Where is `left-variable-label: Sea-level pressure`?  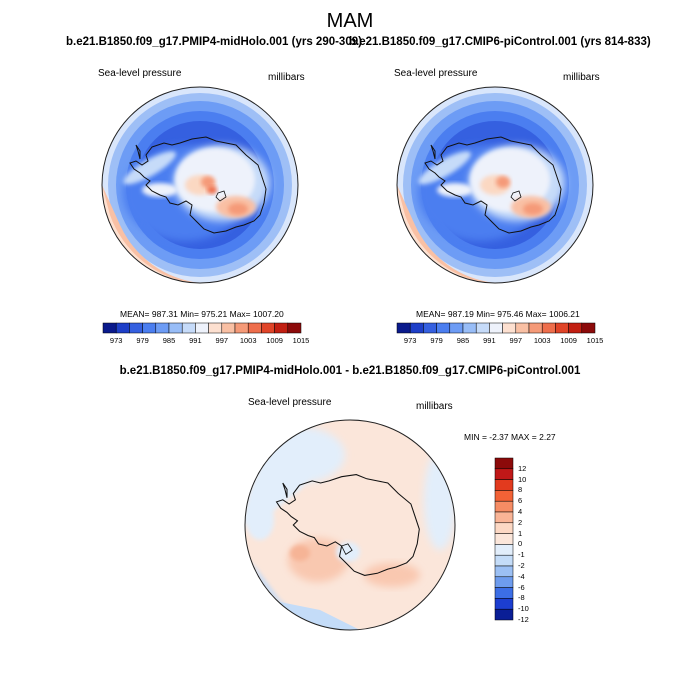 left-variable-label: Sea-level pressure is located at coordinates (140, 73).